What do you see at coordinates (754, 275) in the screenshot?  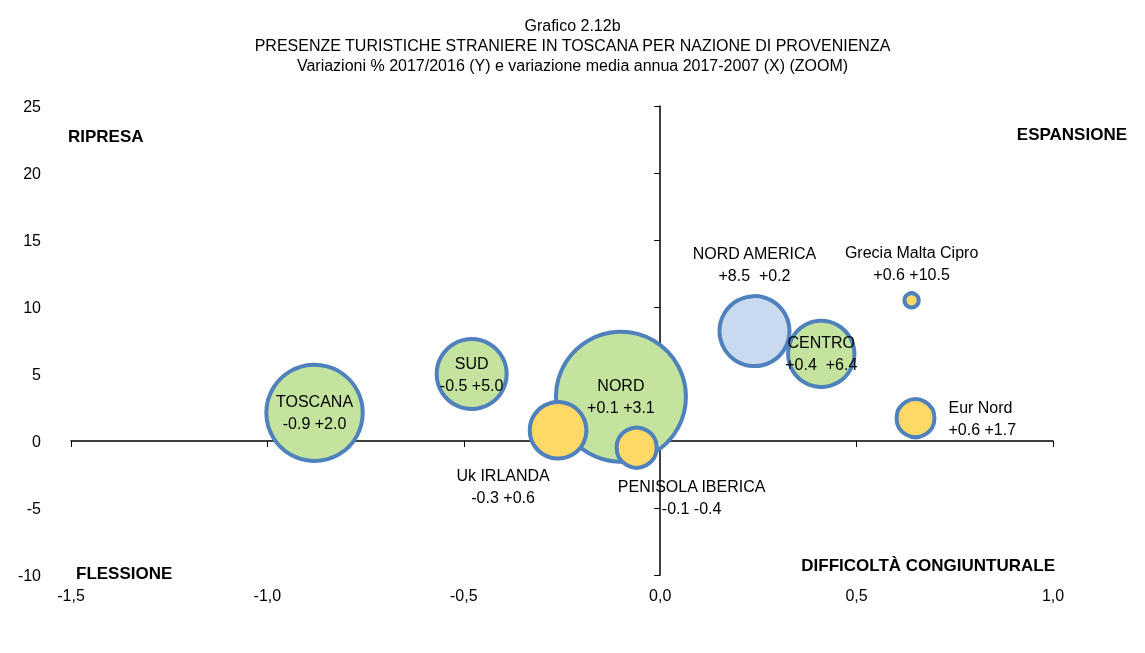 I see `data-label: +8.5 +0.2` at bounding box center [754, 275].